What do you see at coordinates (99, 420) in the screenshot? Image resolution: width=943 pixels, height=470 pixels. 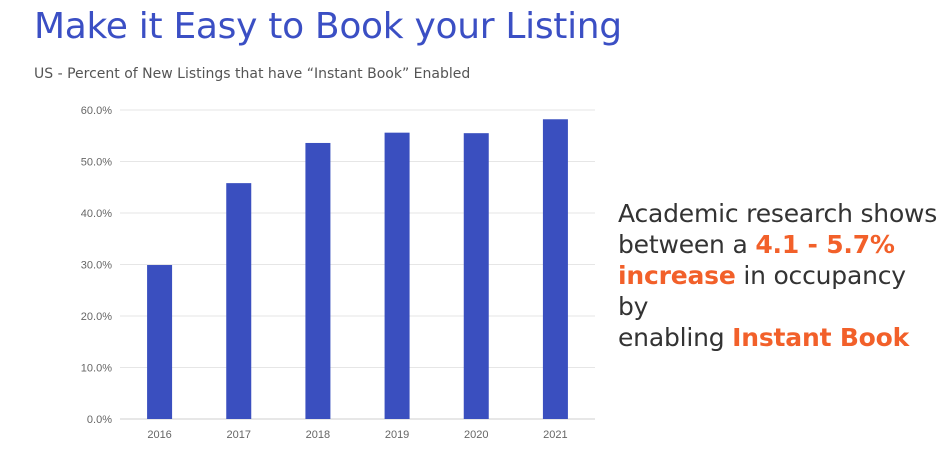 I see `y-tick-label: 0.0%` at bounding box center [99, 420].